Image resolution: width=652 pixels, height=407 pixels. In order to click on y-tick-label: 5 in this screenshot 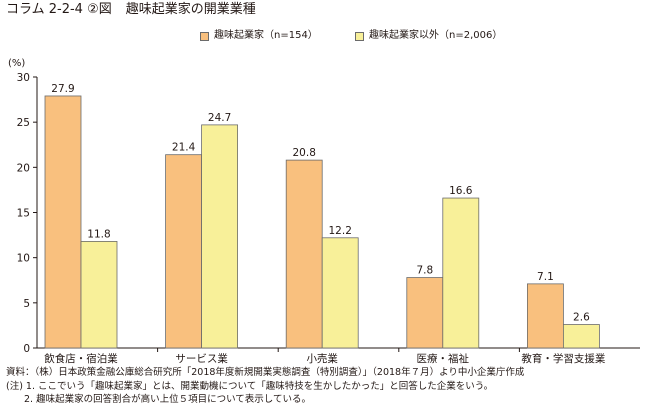, I will do `click(26, 304)`.